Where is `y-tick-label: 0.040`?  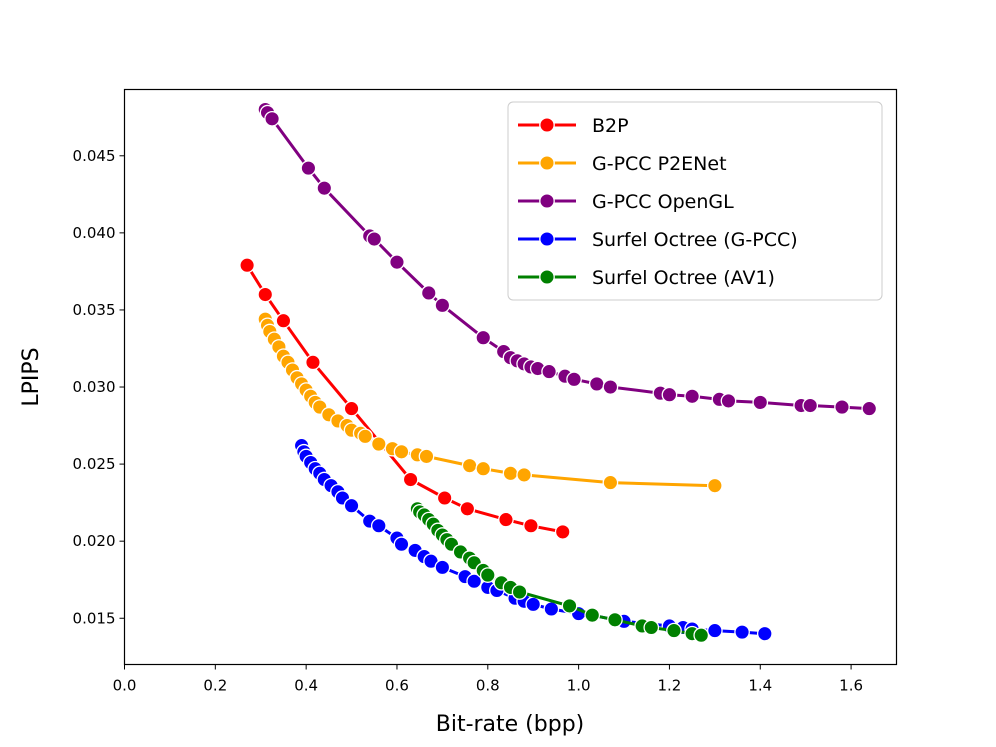 y-tick-label: 0.040 is located at coordinates (94, 233).